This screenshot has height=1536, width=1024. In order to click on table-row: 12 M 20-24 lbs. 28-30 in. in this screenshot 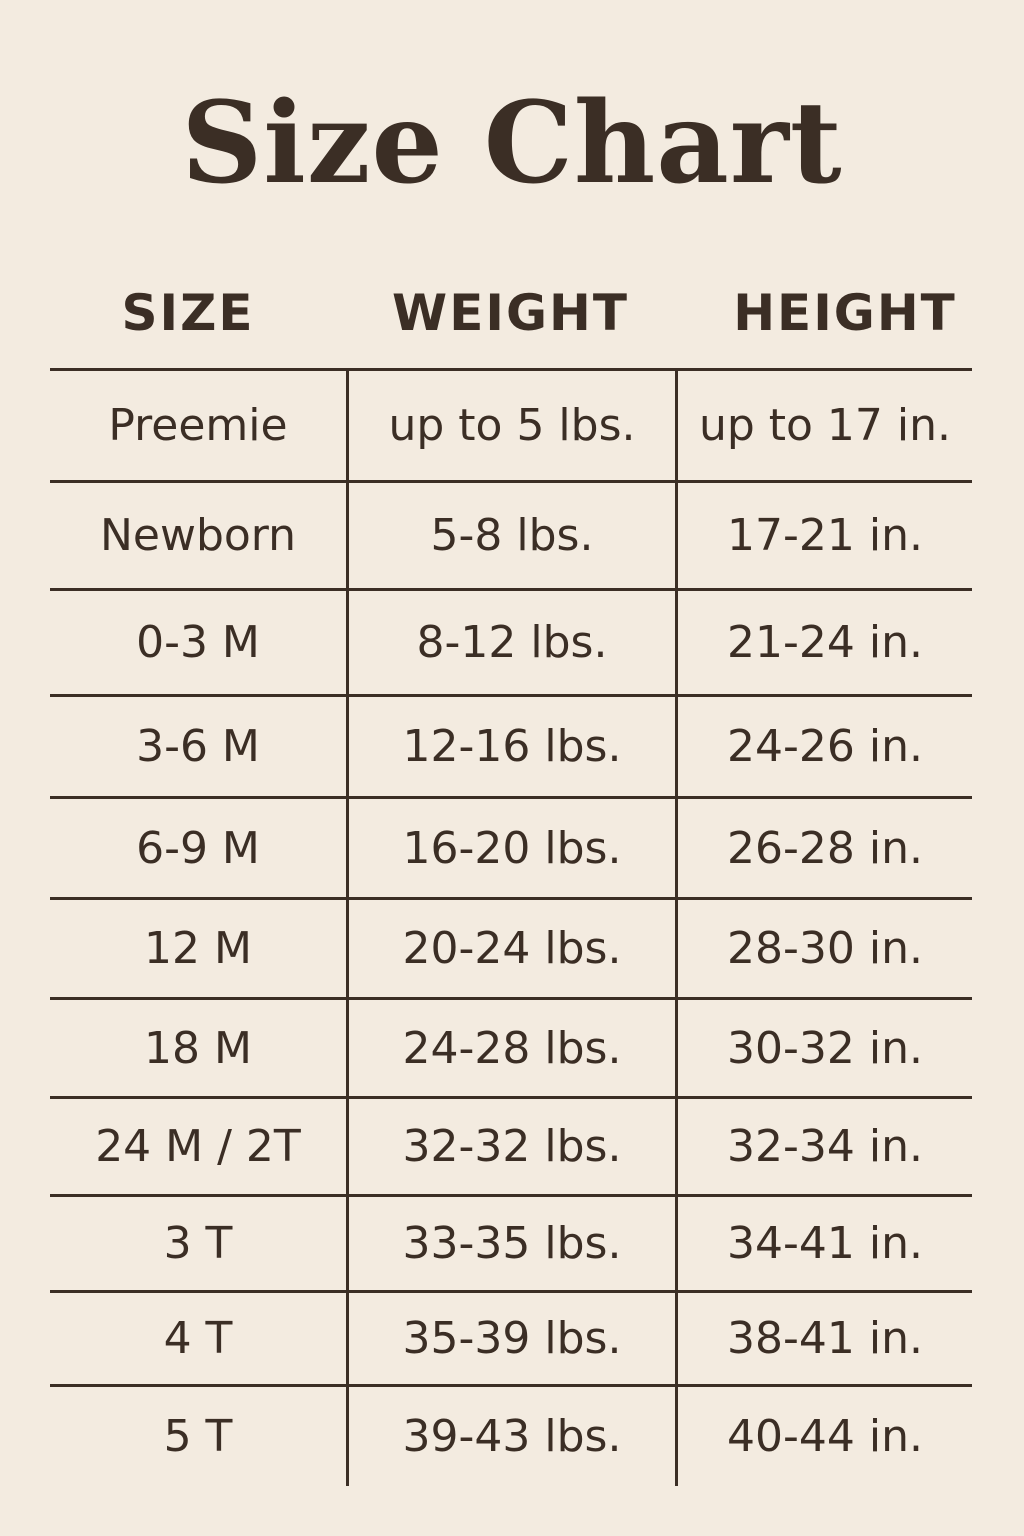, I will do `click(511, 947)`.